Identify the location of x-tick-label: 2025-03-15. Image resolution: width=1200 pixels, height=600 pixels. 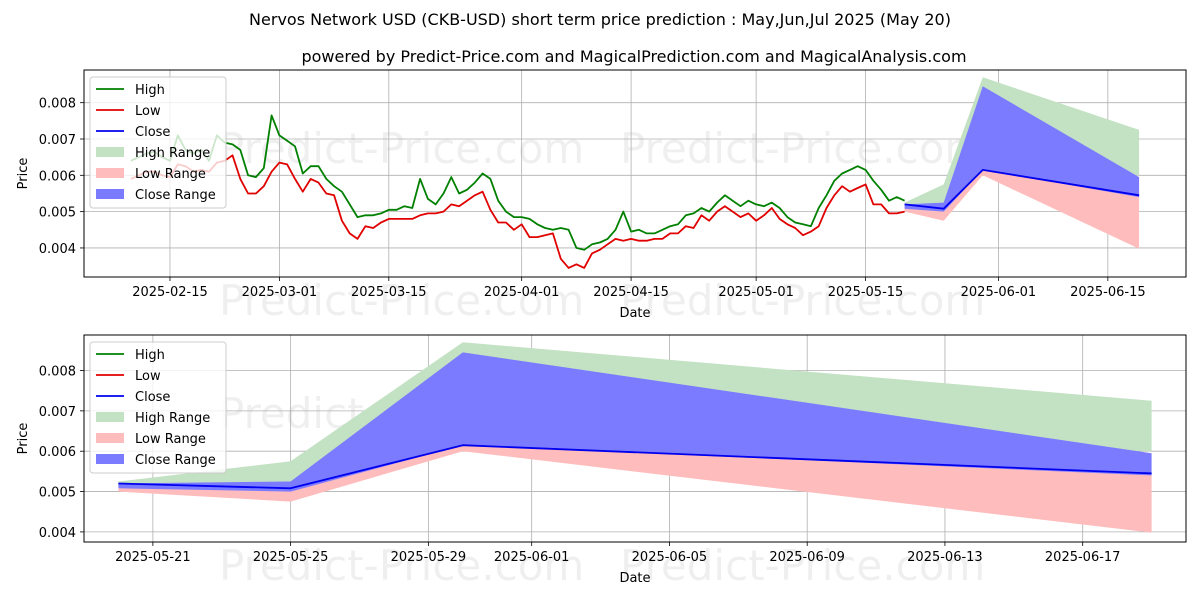
(389, 292).